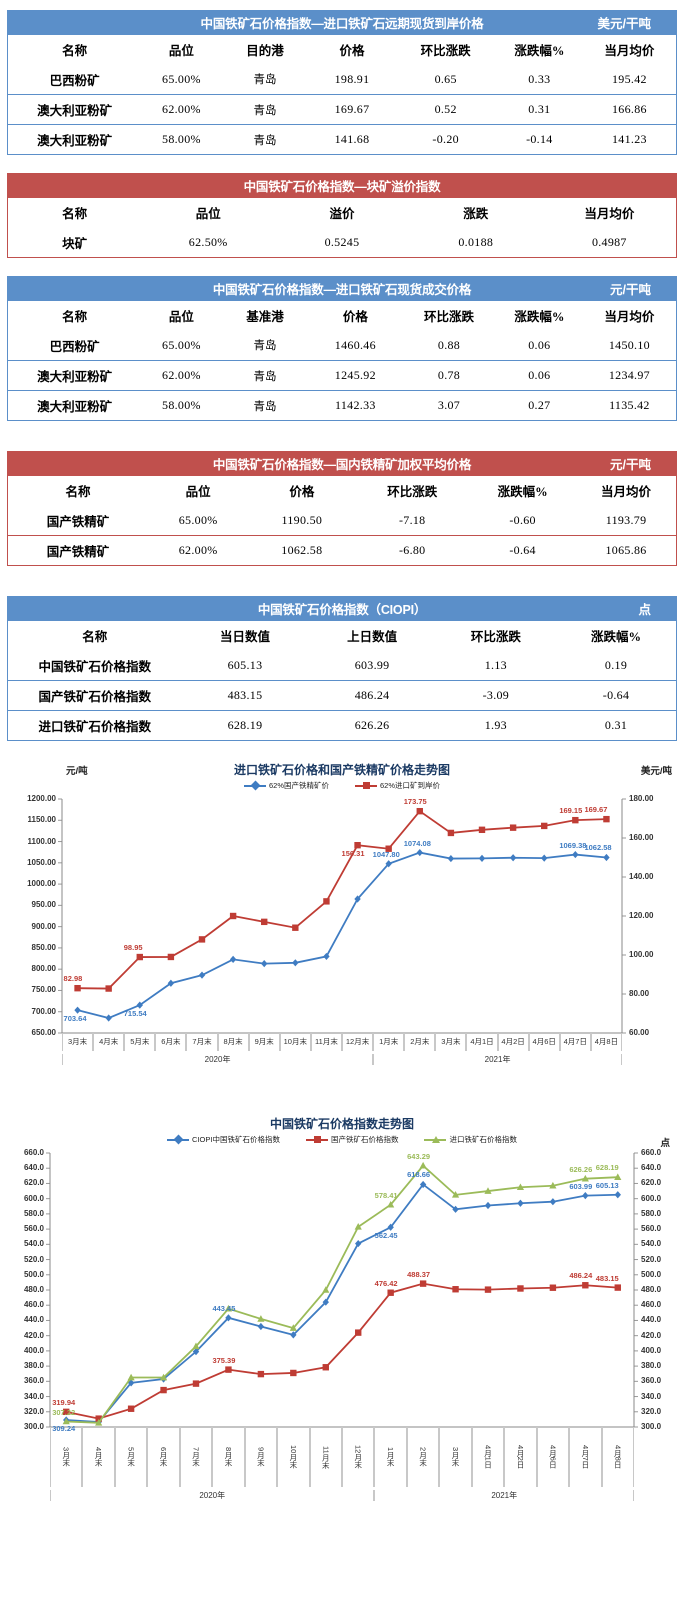  Describe the element at coordinates (372, 695) in the screenshot. I see `cell-prev: 486.24` at that location.